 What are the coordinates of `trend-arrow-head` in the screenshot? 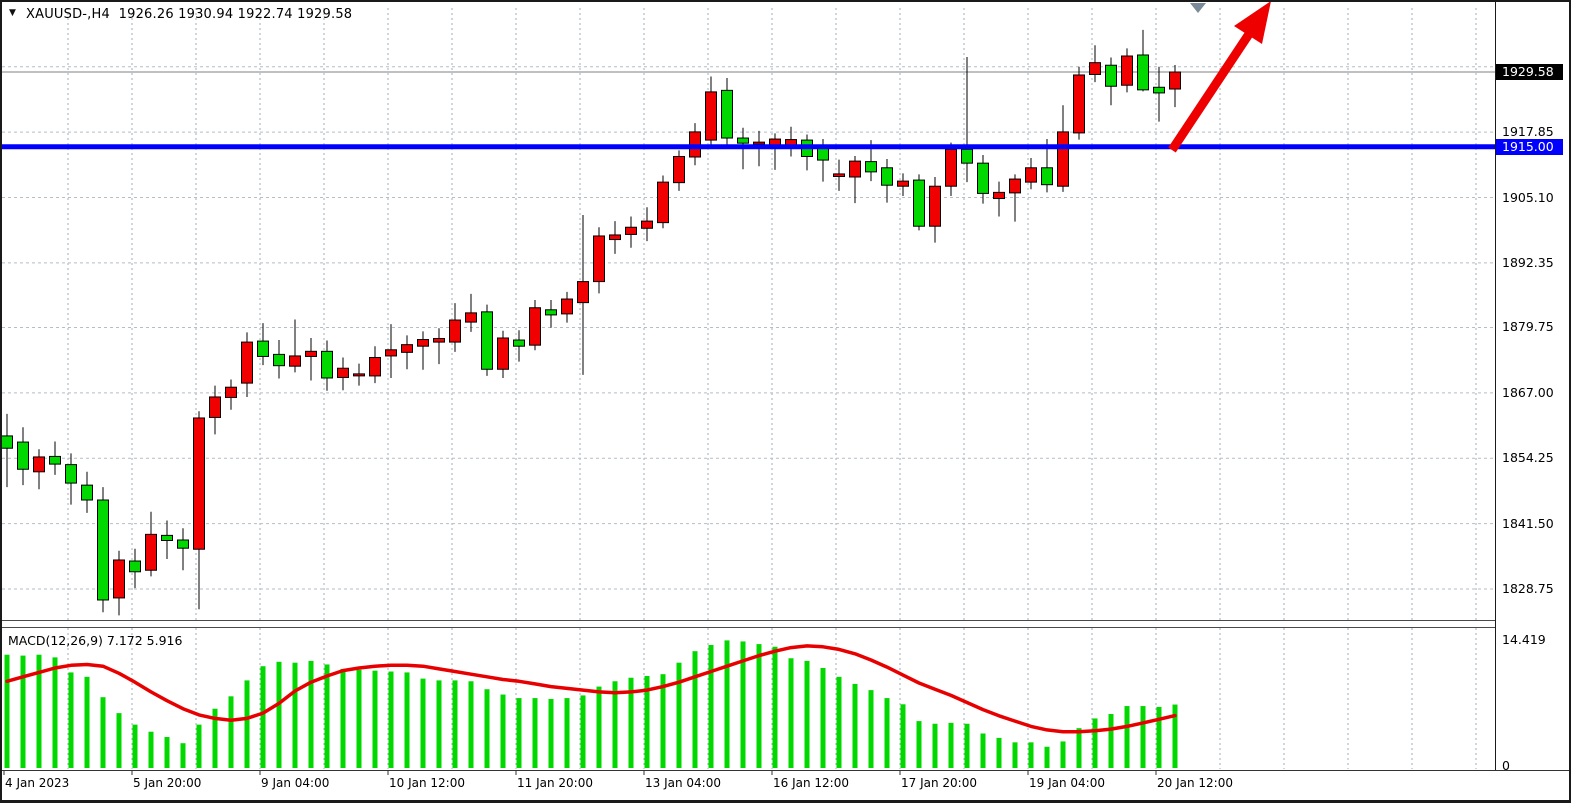 It's located at (1252, 22).